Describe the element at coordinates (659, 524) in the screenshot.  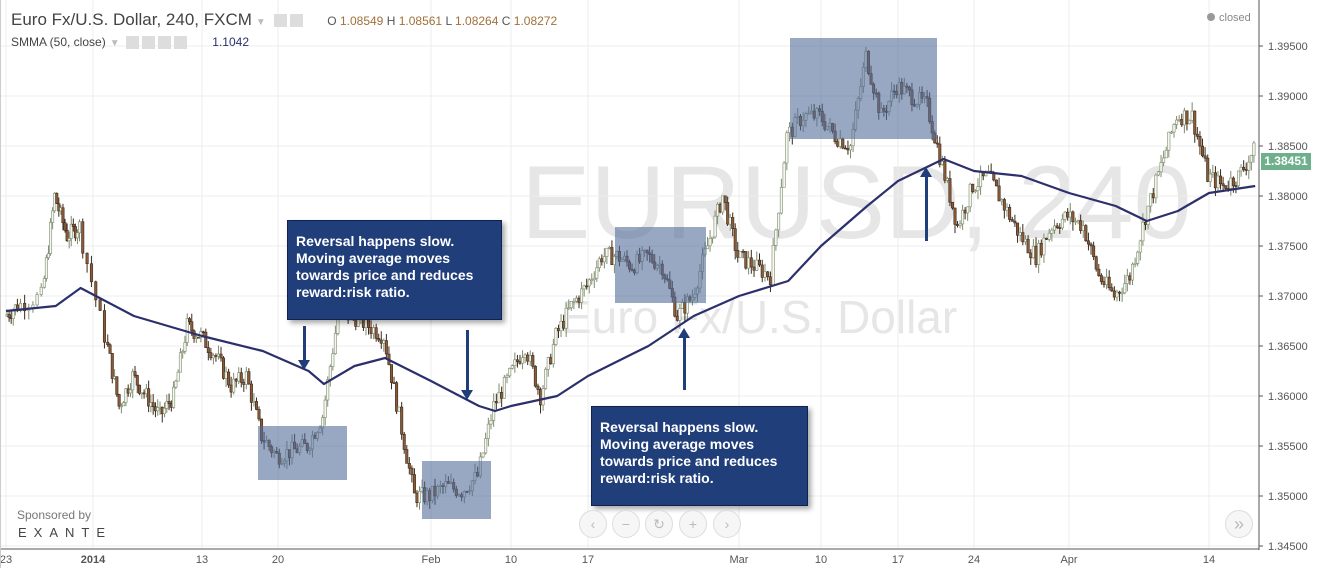
I see `reset-button: ↻` at that location.